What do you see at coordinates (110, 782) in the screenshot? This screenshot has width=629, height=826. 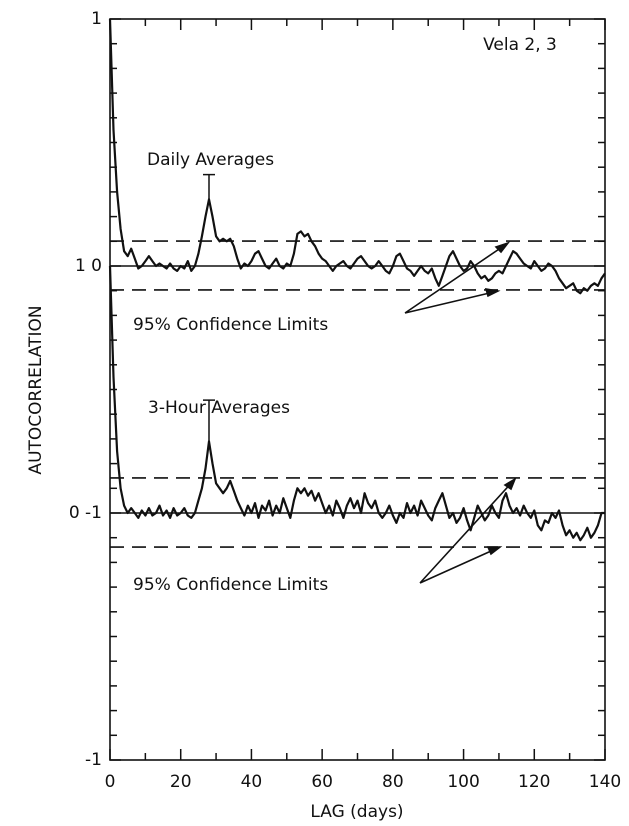 I see `x-tick-label: 0` at bounding box center [110, 782].